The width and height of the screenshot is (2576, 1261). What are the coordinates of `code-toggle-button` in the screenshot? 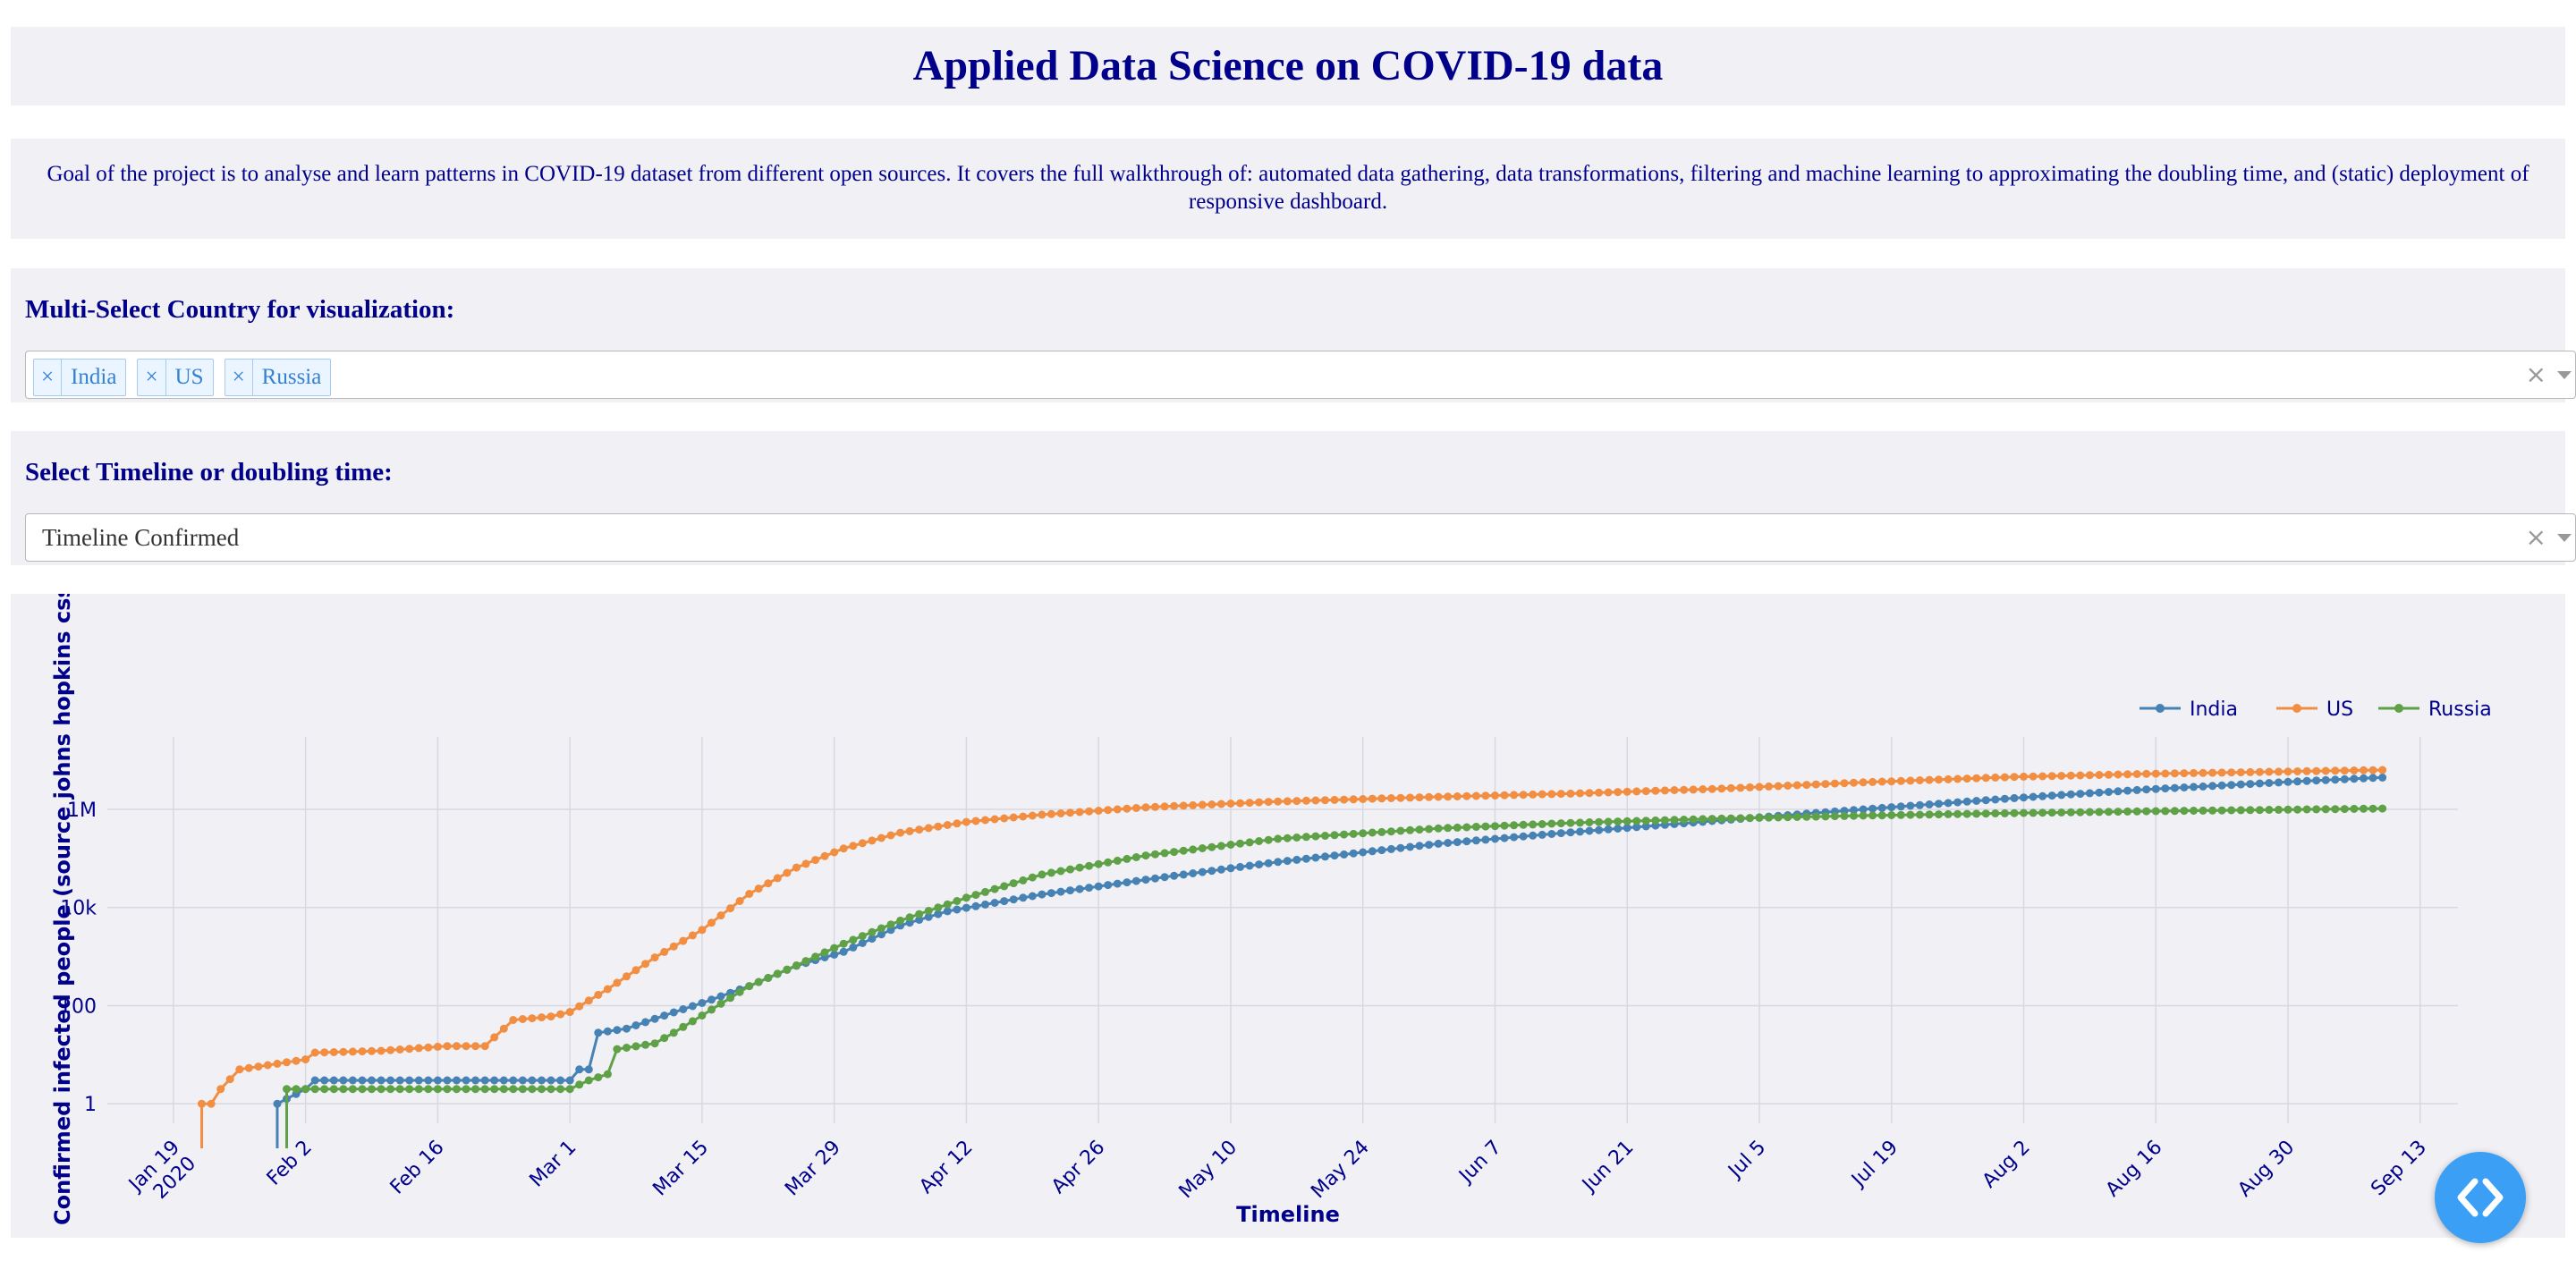 It's located at (2480, 1197).